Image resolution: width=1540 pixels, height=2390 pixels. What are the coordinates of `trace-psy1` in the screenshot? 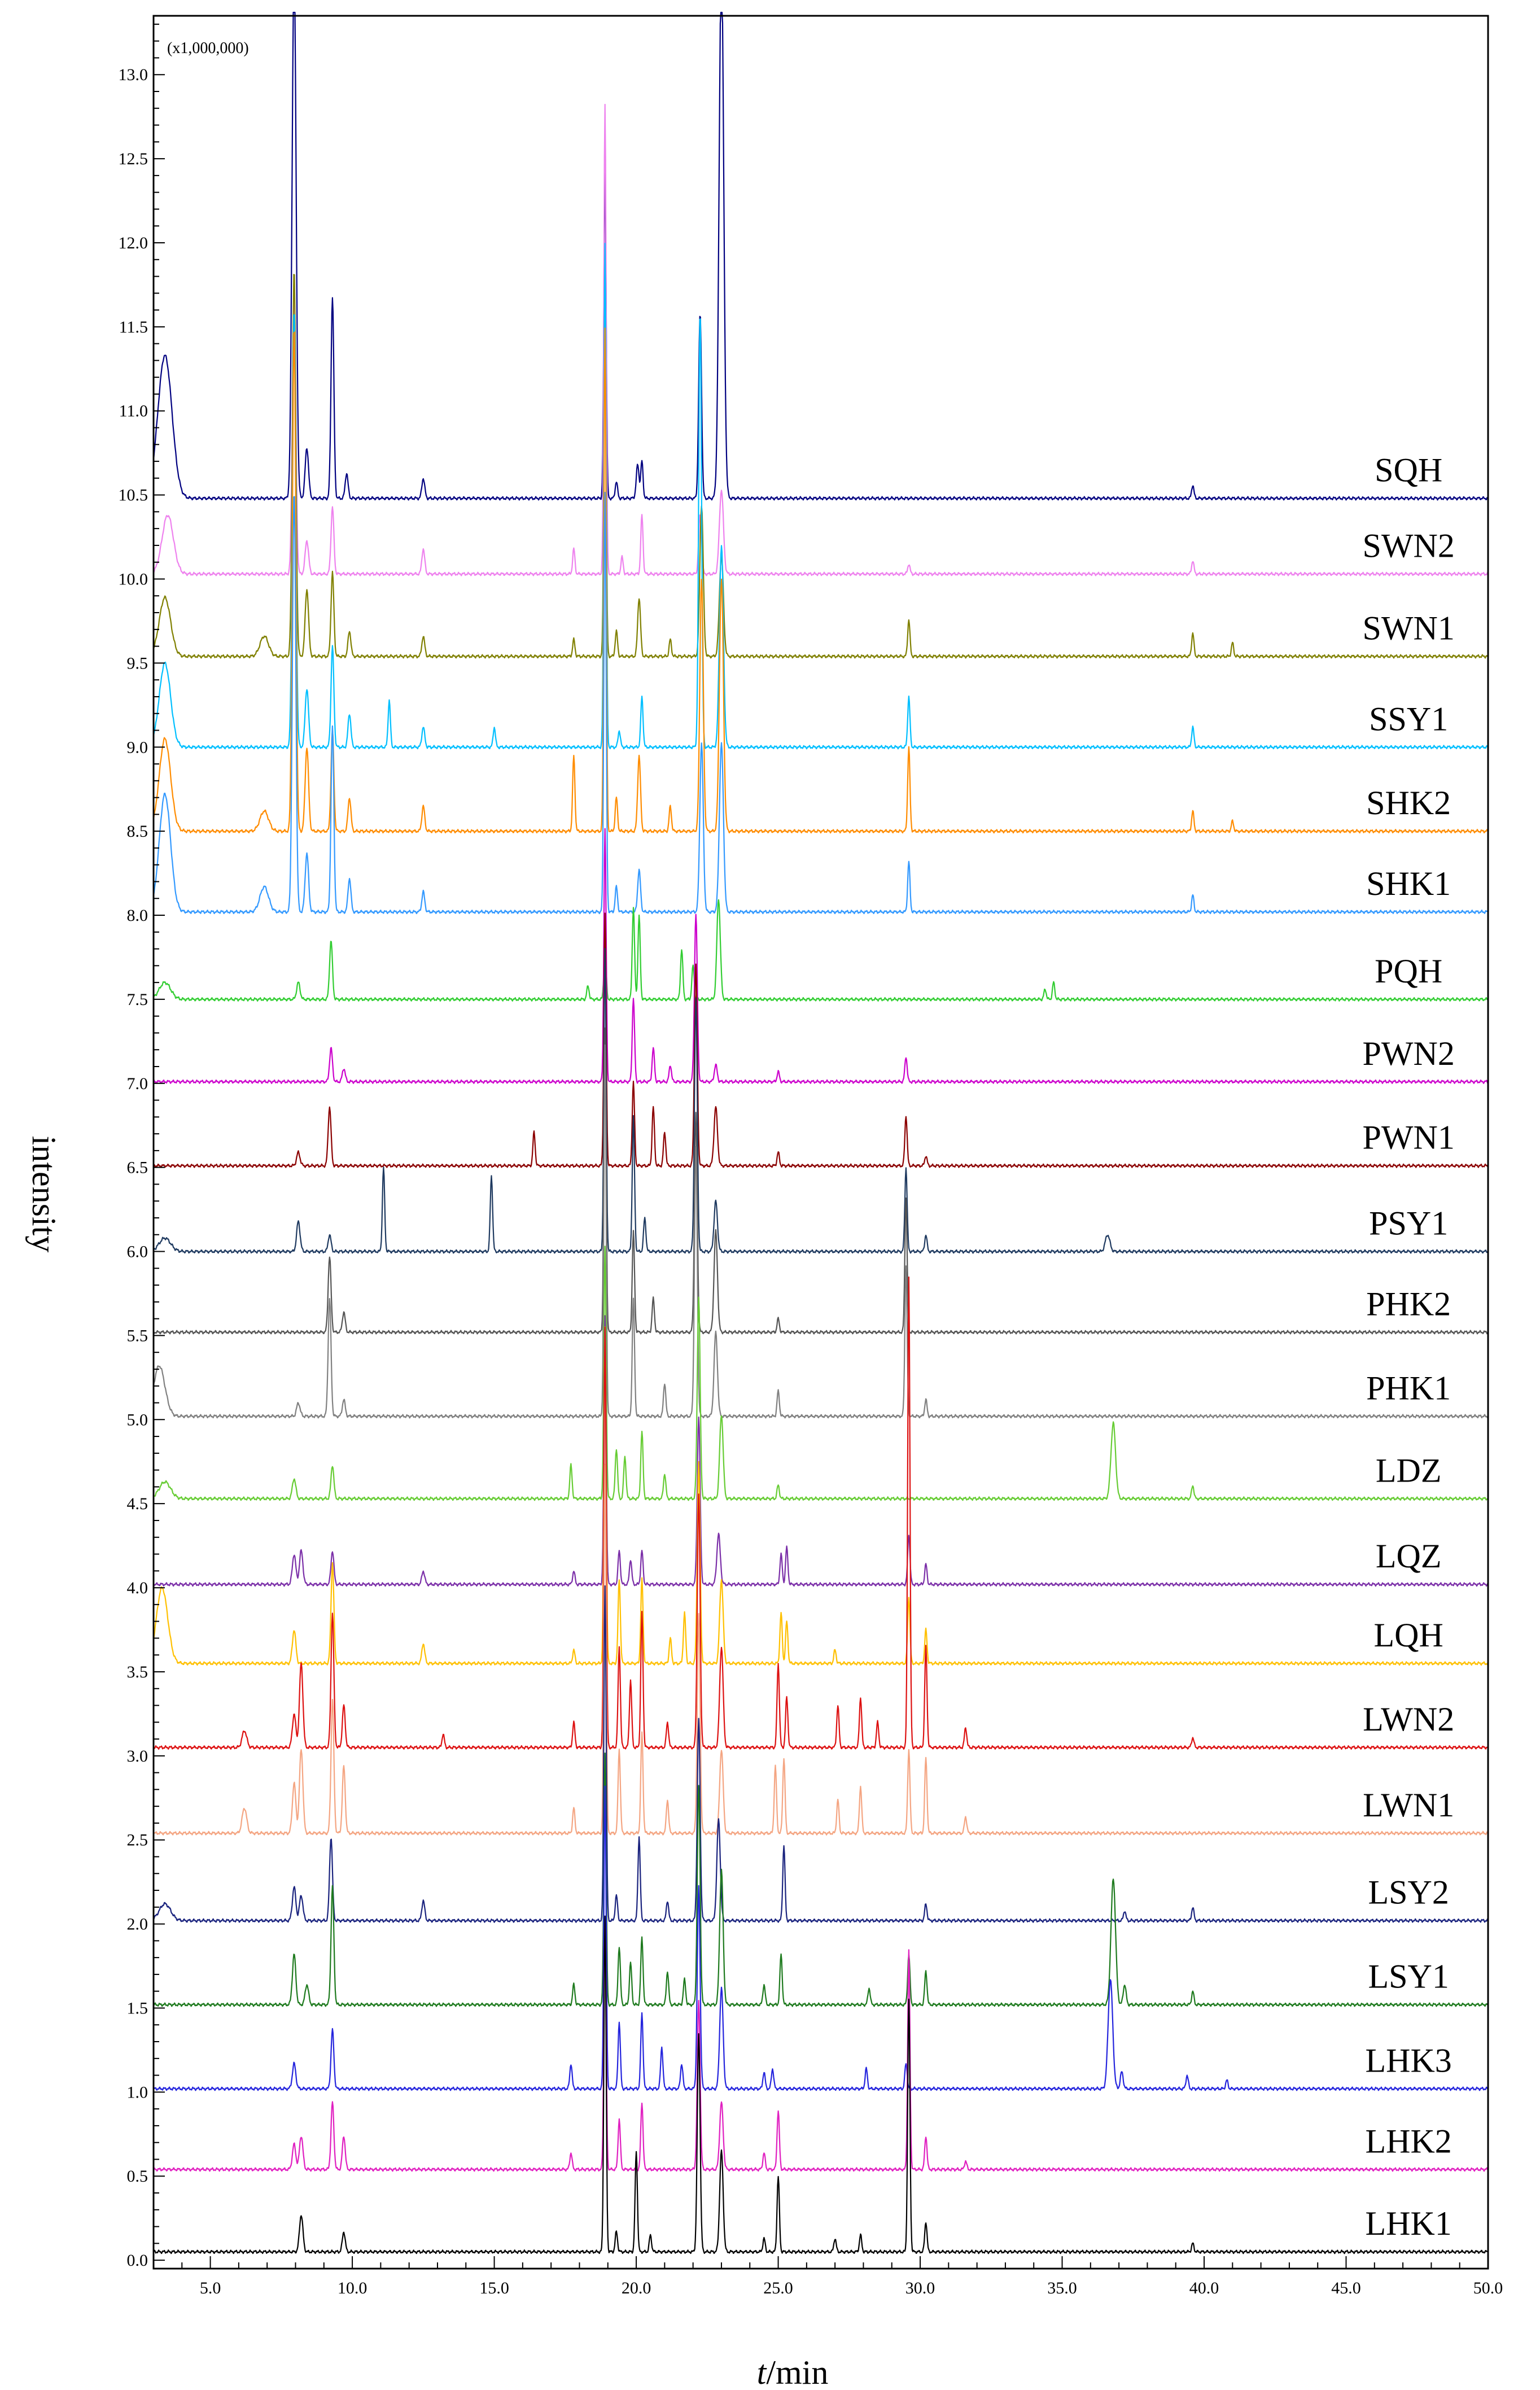 It's located at (821, 1101).